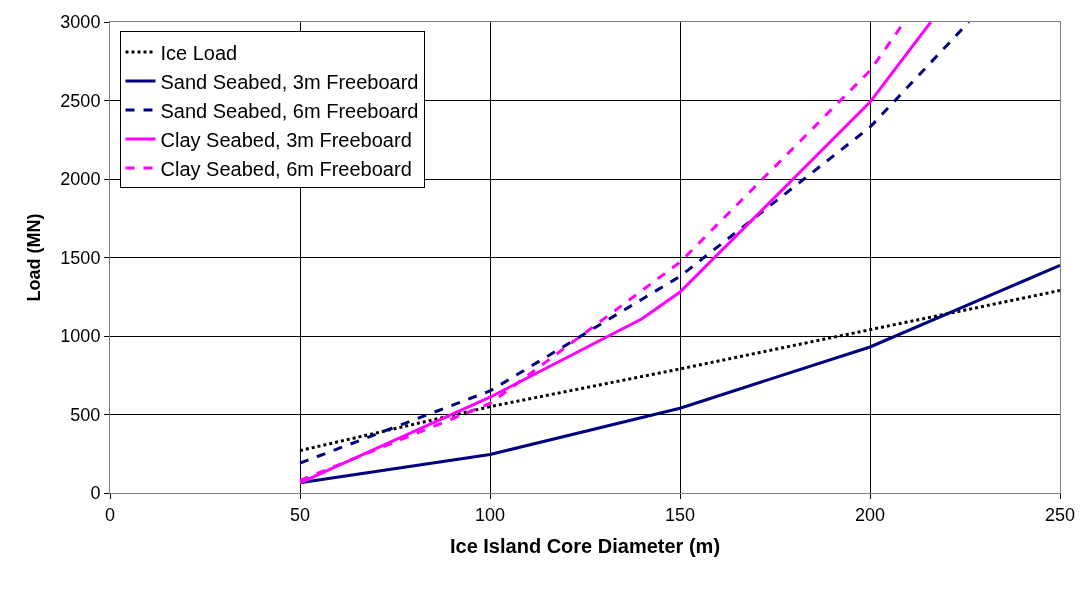  I want to click on x-tick-label: 200, so click(870, 514).